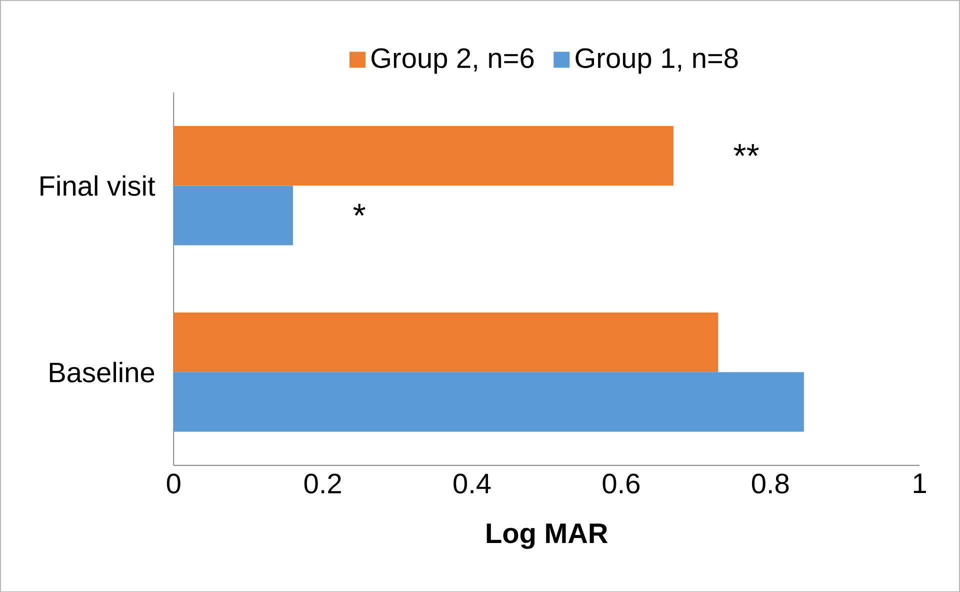 The image size is (960, 592). I want to click on annotation: *, so click(359, 210).